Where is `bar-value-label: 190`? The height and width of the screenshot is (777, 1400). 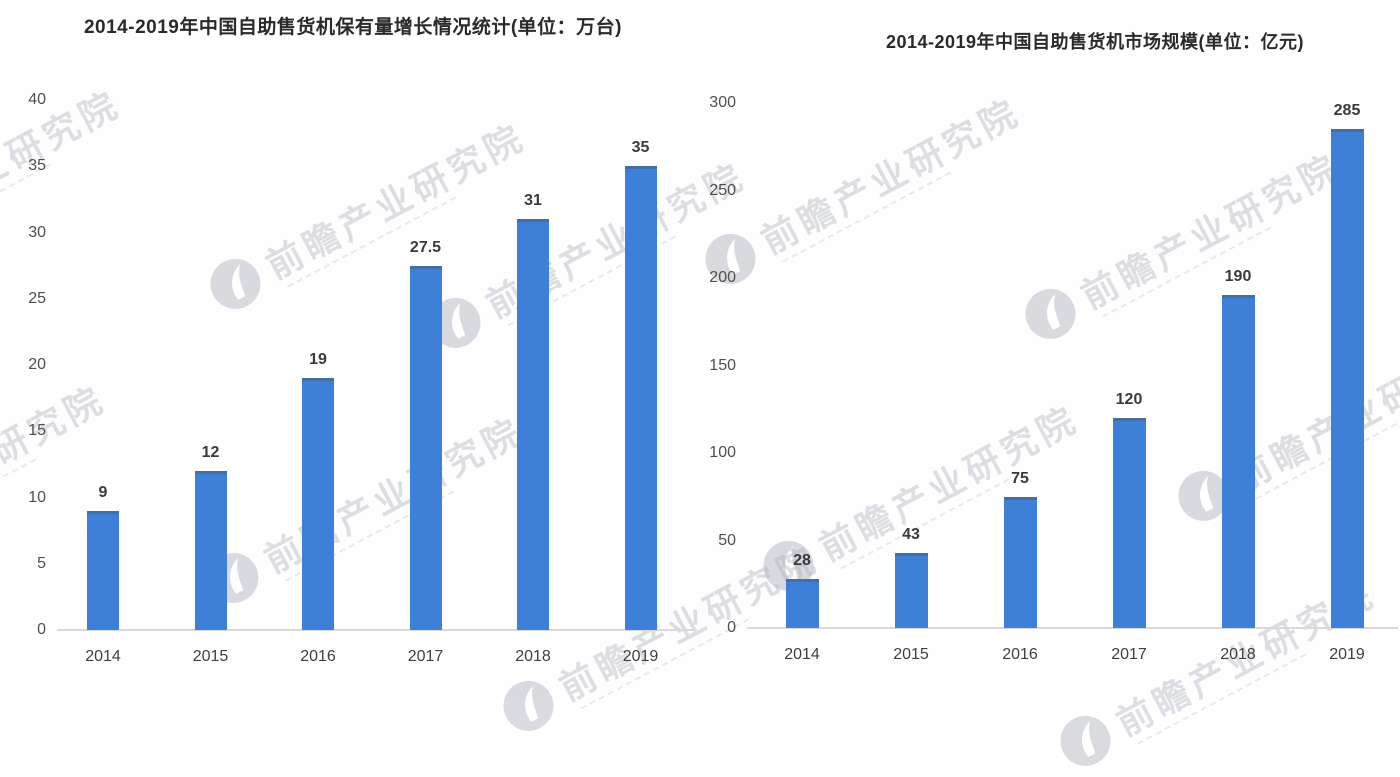 bar-value-label: 190 is located at coordinates (1238, 276).